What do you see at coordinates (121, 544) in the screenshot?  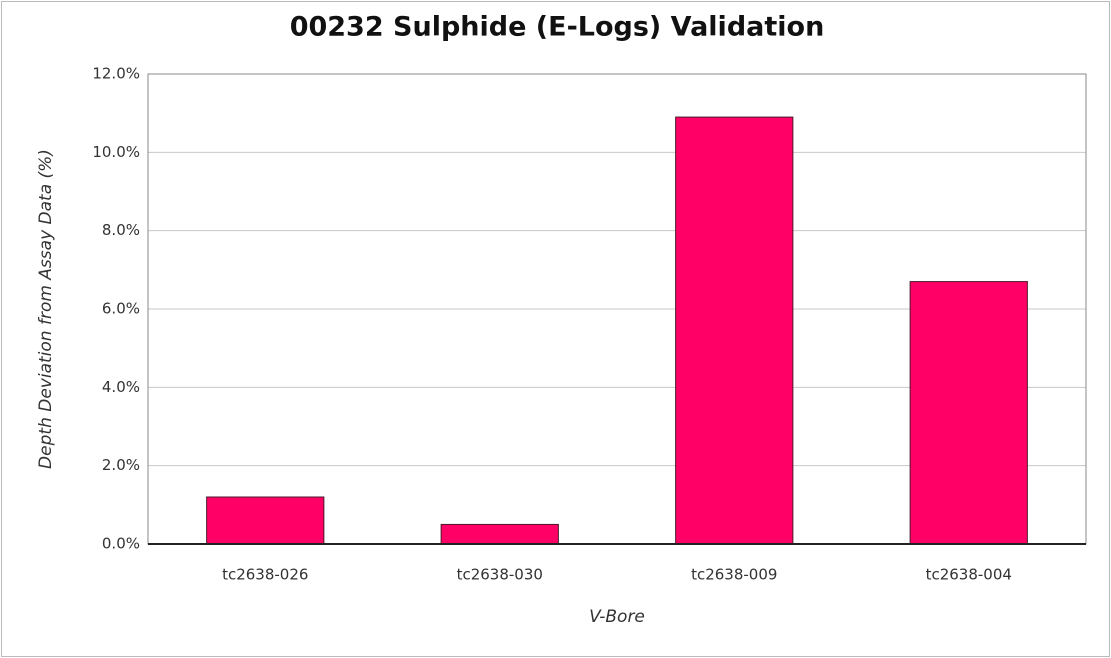 I see `y-tick-label: 0.0%` at bounding box center [121, 544].